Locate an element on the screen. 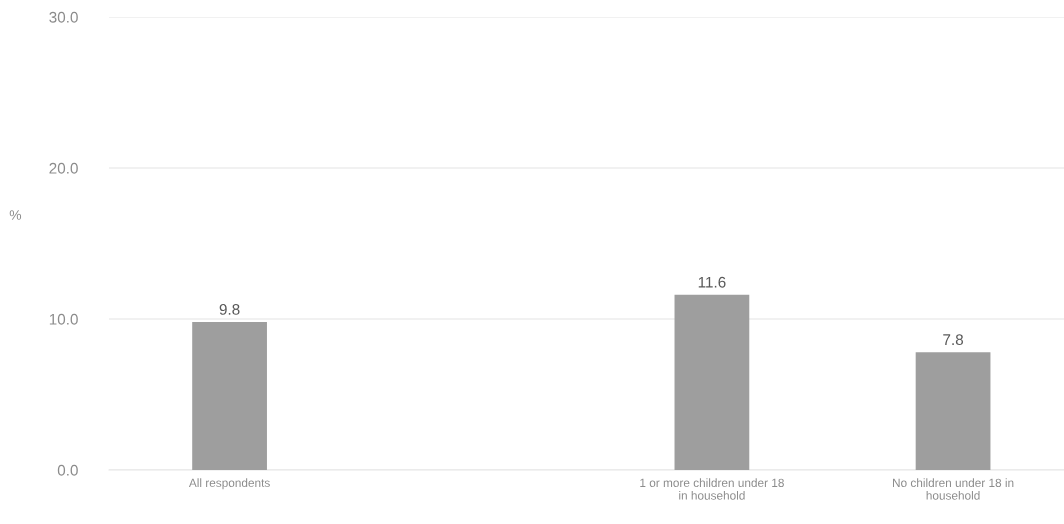 The image size is (1064, 524). x-tick-label: All respondents is located at coordinates (229, 484).